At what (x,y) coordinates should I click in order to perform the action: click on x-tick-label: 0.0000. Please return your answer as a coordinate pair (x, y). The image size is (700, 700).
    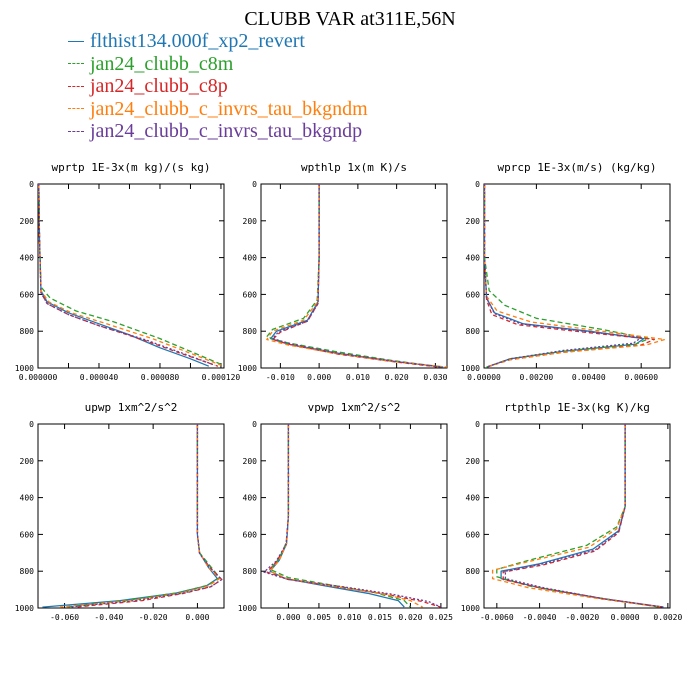
    Looking at the image, I should click on (625, 617).